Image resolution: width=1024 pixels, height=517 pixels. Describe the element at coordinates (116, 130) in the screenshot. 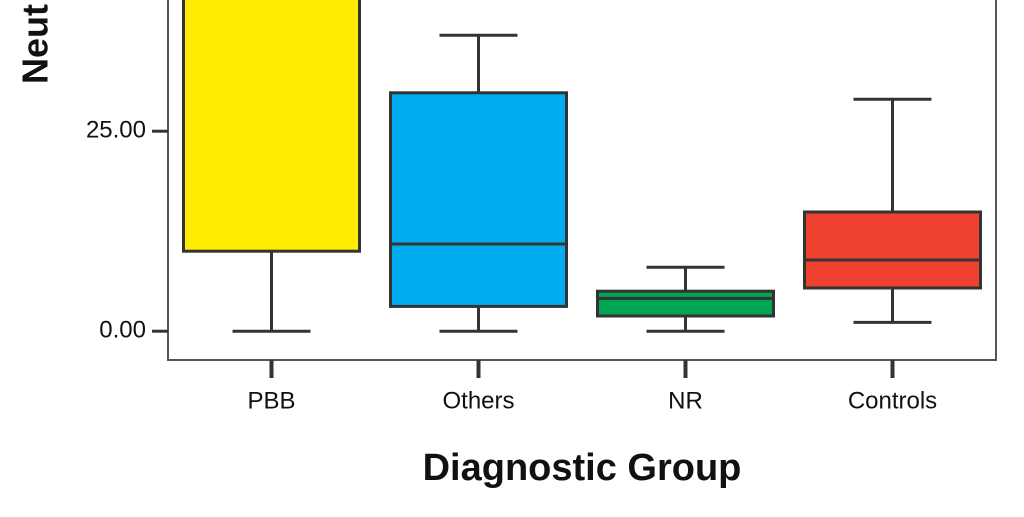

I see `y-tick-label: 25.00` at that location.